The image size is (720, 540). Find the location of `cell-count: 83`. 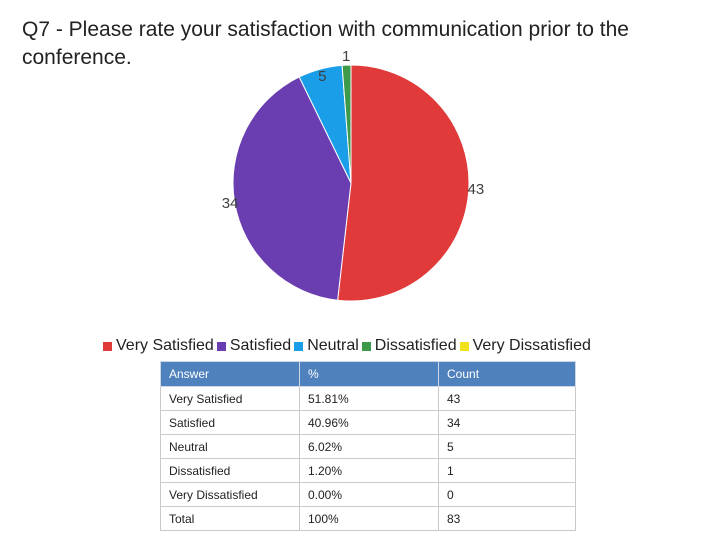

cell-count: 83 is located at coordinates (507, 518).